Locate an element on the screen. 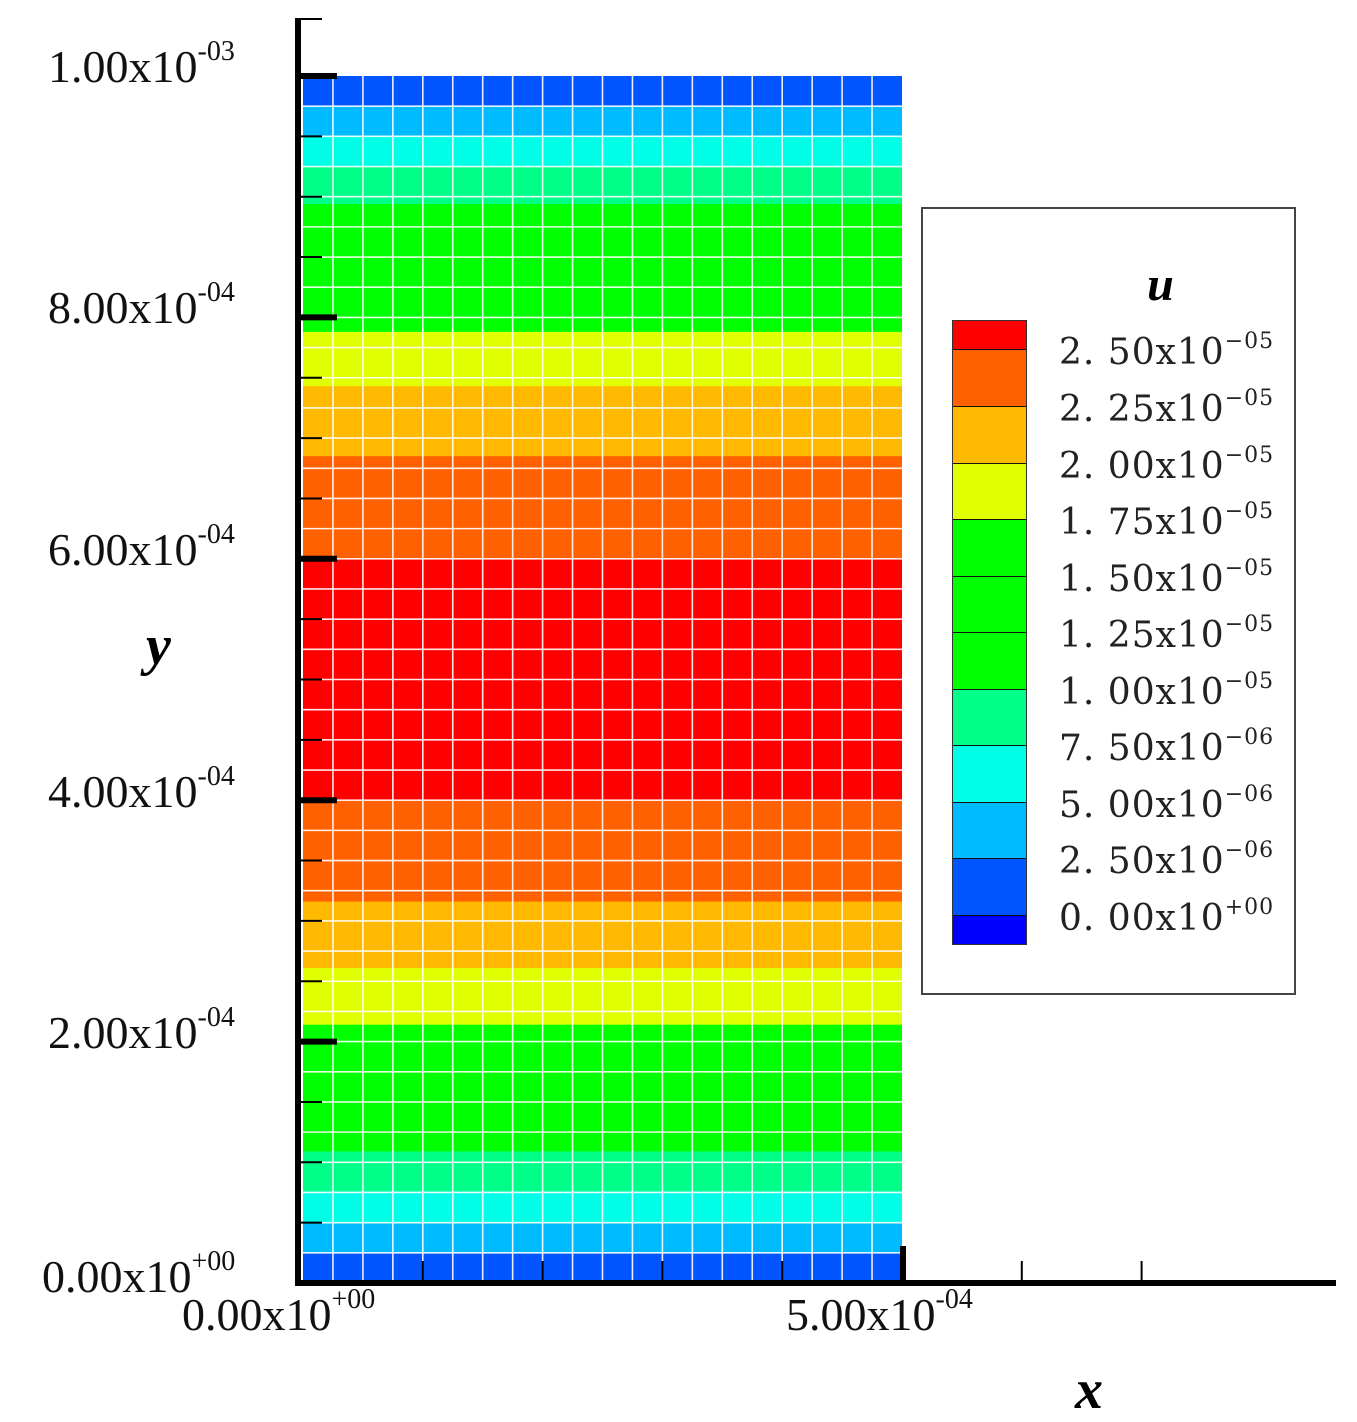  y-tick-label-6e-4: 6.00x10-04 is located at coordinates (141, 547).